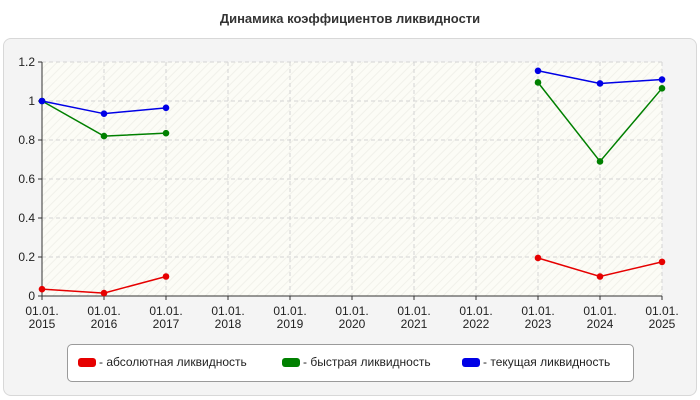 The image size is (700, 400). I want to click on legend-item-quick: - быстрая ликвидность, so click(356, 362).